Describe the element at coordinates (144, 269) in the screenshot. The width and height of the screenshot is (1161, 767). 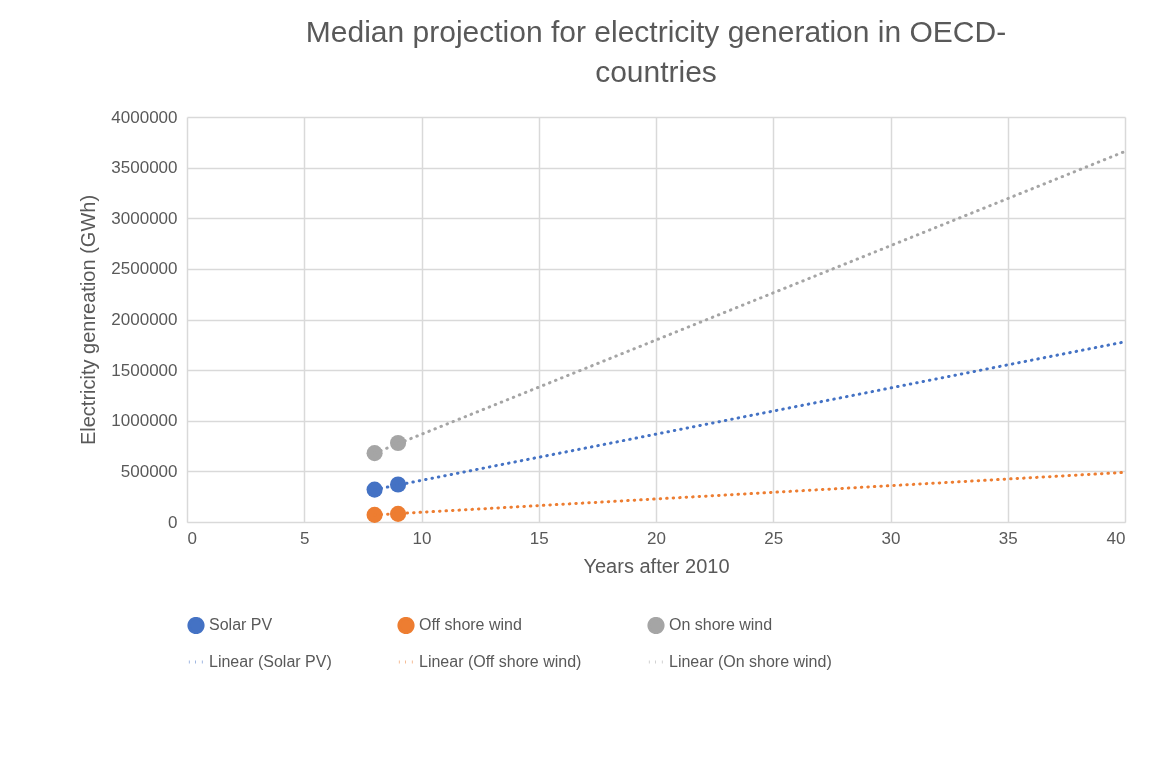
I see `y-tick-label: 2500000` at that location.